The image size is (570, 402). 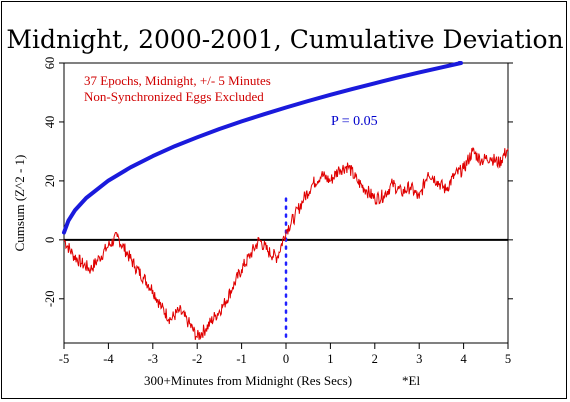 I want to click on y-axis-label: Cumsum (Z^2 - 1), so click(x=19, y=203).